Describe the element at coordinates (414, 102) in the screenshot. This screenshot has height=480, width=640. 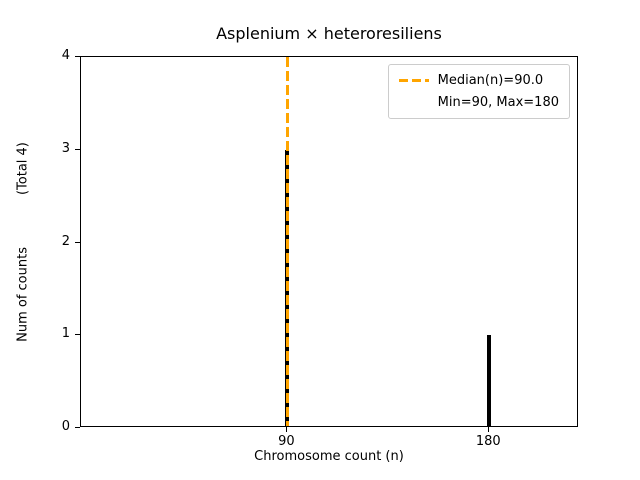
I see `legend-swatch-spacer` at that location.